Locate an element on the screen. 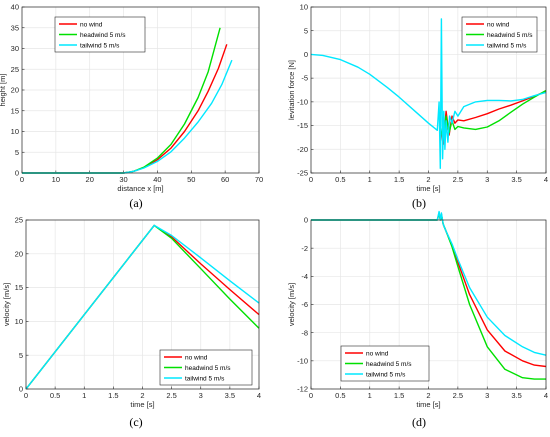 This screenshot has width=550, height=437. panel-caption: (a) is located at coordinates (135, 203).